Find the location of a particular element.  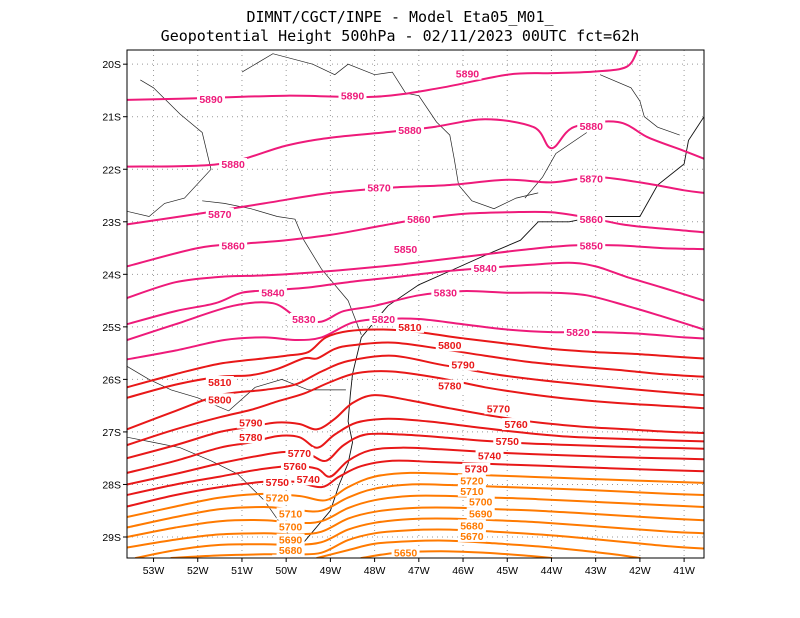

contour-label: 5810 is located at coordinates (220, 383).